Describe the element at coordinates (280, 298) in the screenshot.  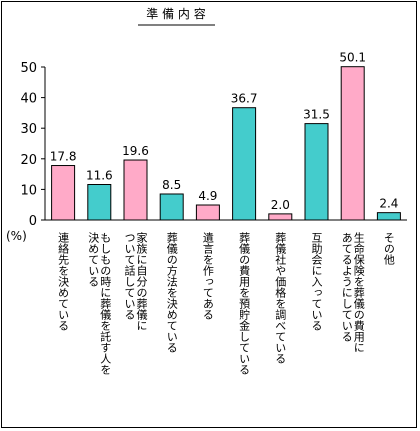
I see `category-label: 葬儀社や価格を調べている` at that location.